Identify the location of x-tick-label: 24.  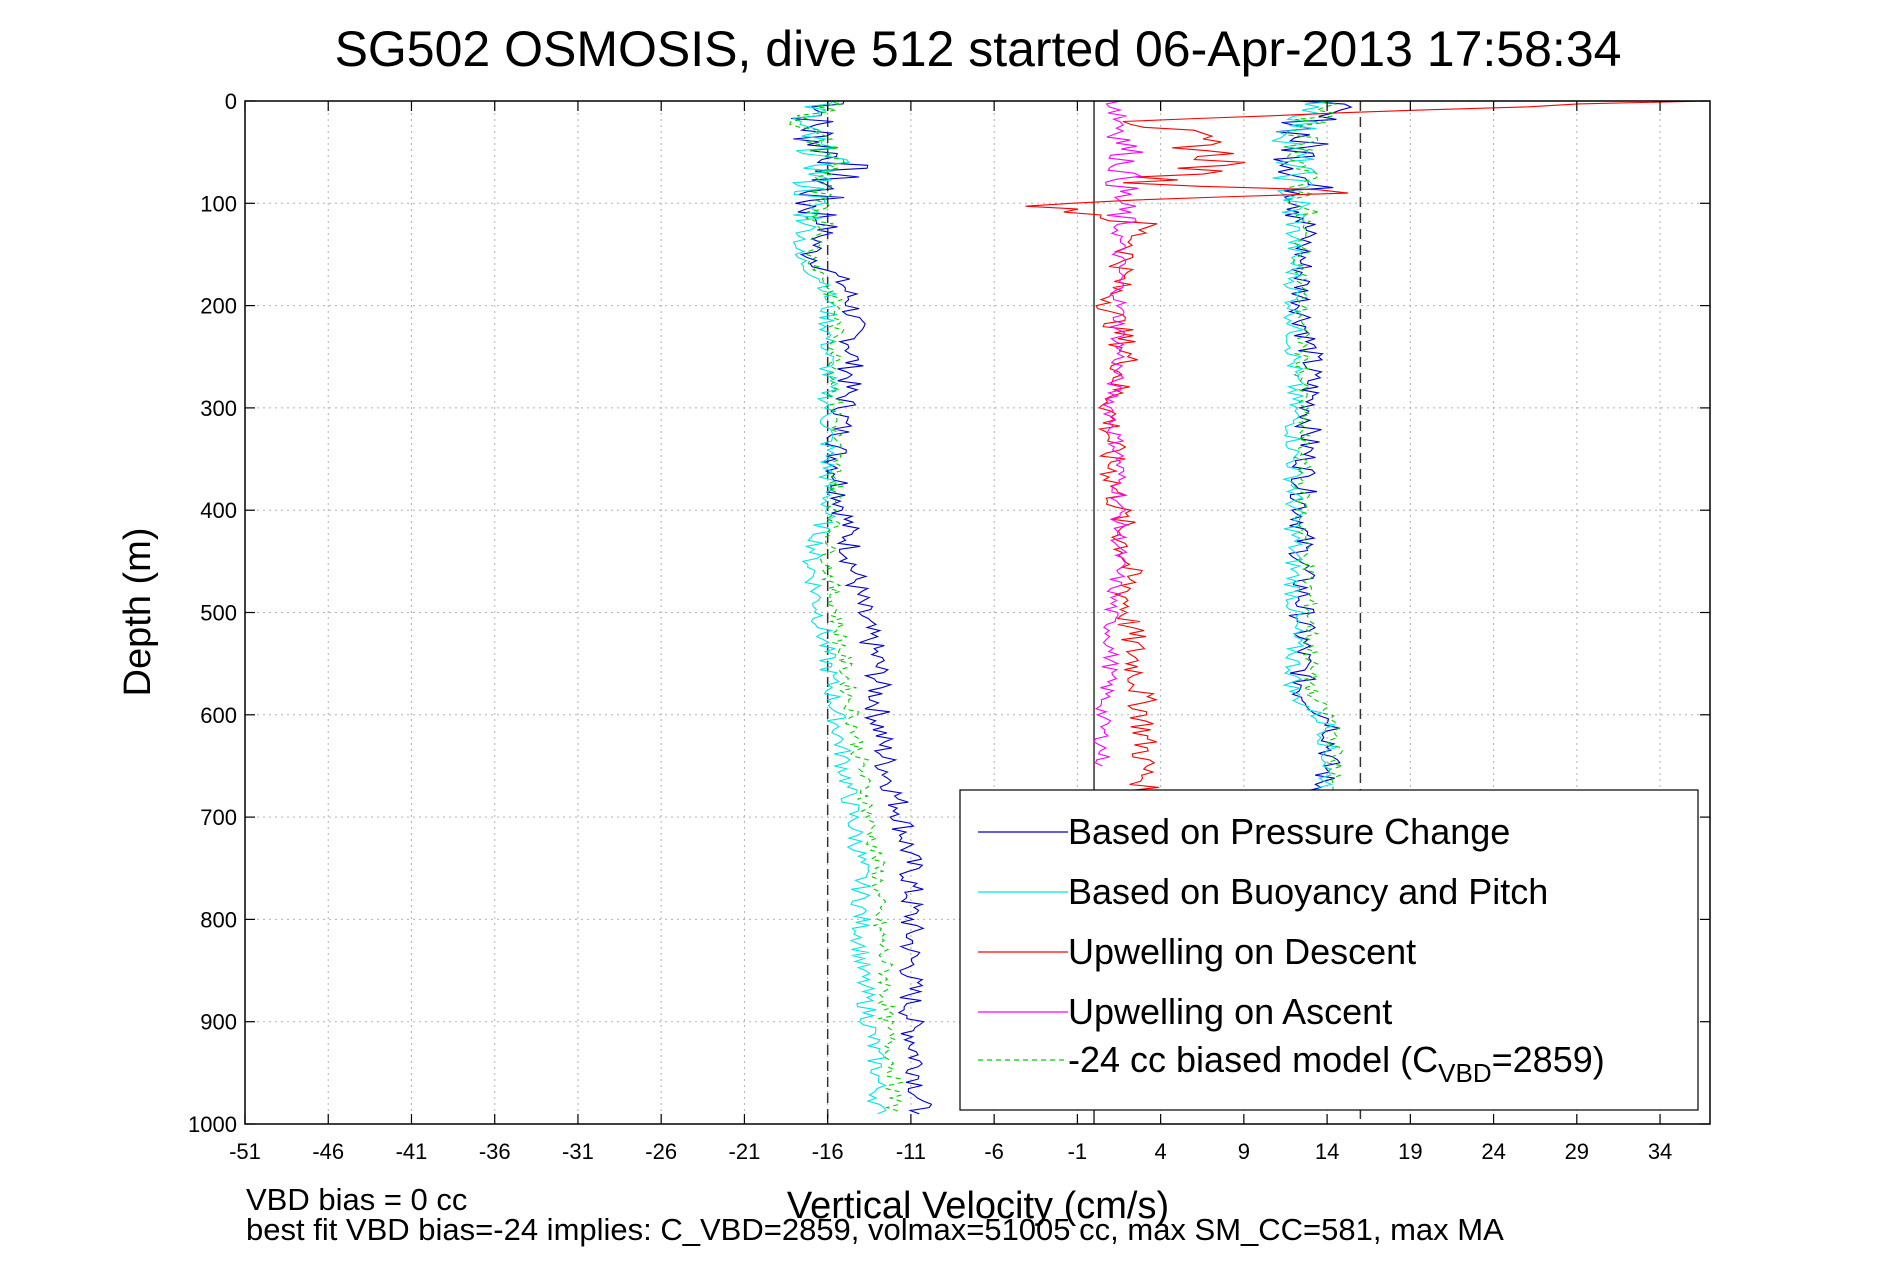
(1493, 1151).